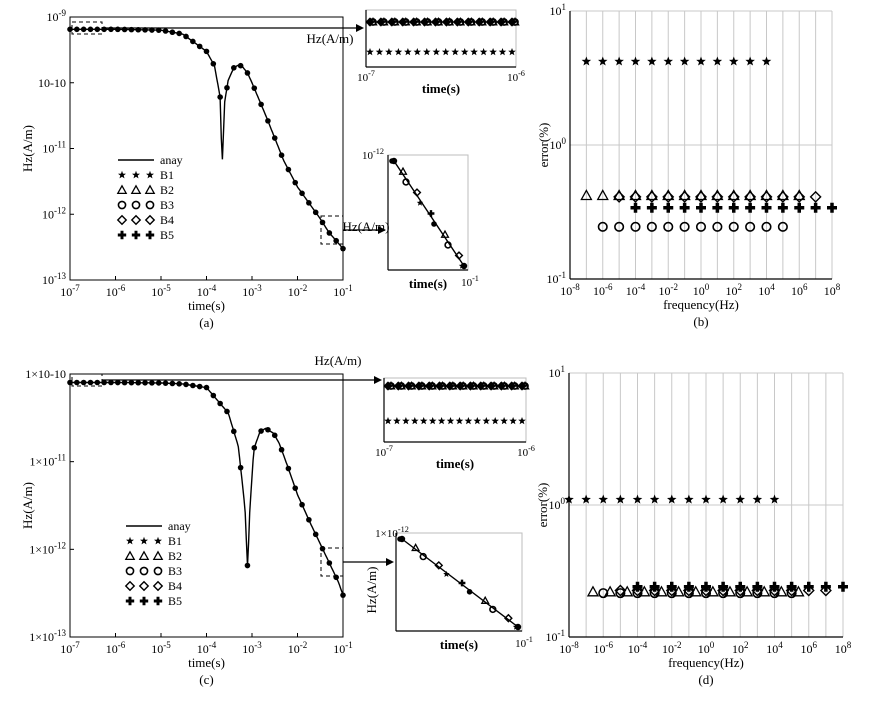 This screenshot has height=707, width=873. Describe the element at coordinates (586, 195) in the screenshot. I see `data-point-b2` at that location.